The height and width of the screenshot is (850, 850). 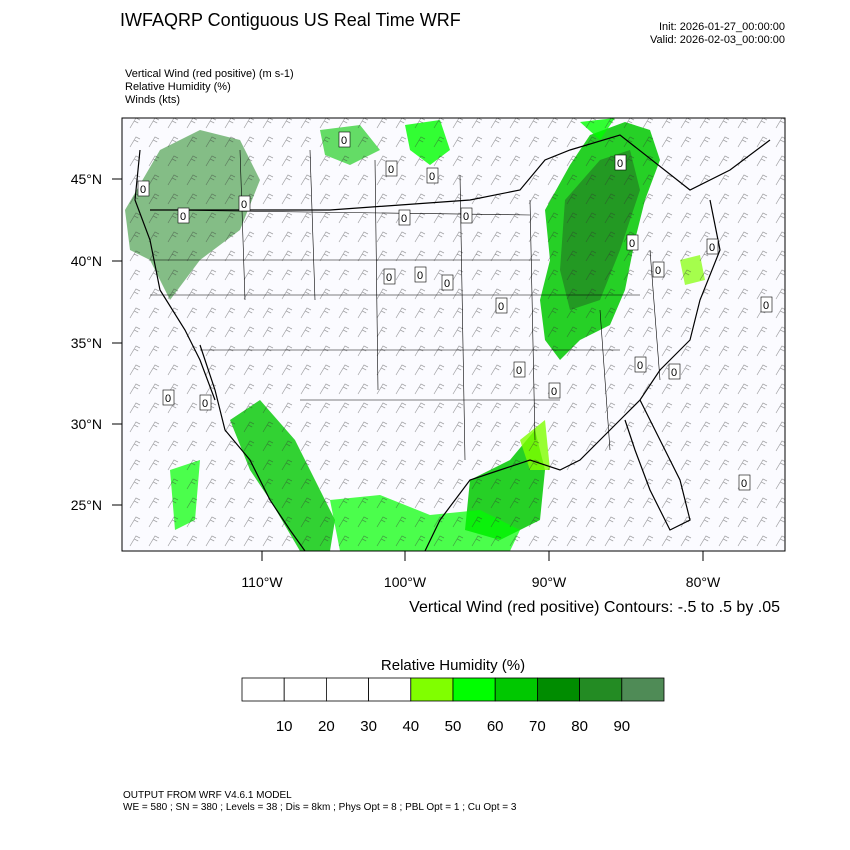 What do you see at coordinates (495, 726) in the screenshot?
I see `colorbar-label: 60` at bounding box center [495, 726].